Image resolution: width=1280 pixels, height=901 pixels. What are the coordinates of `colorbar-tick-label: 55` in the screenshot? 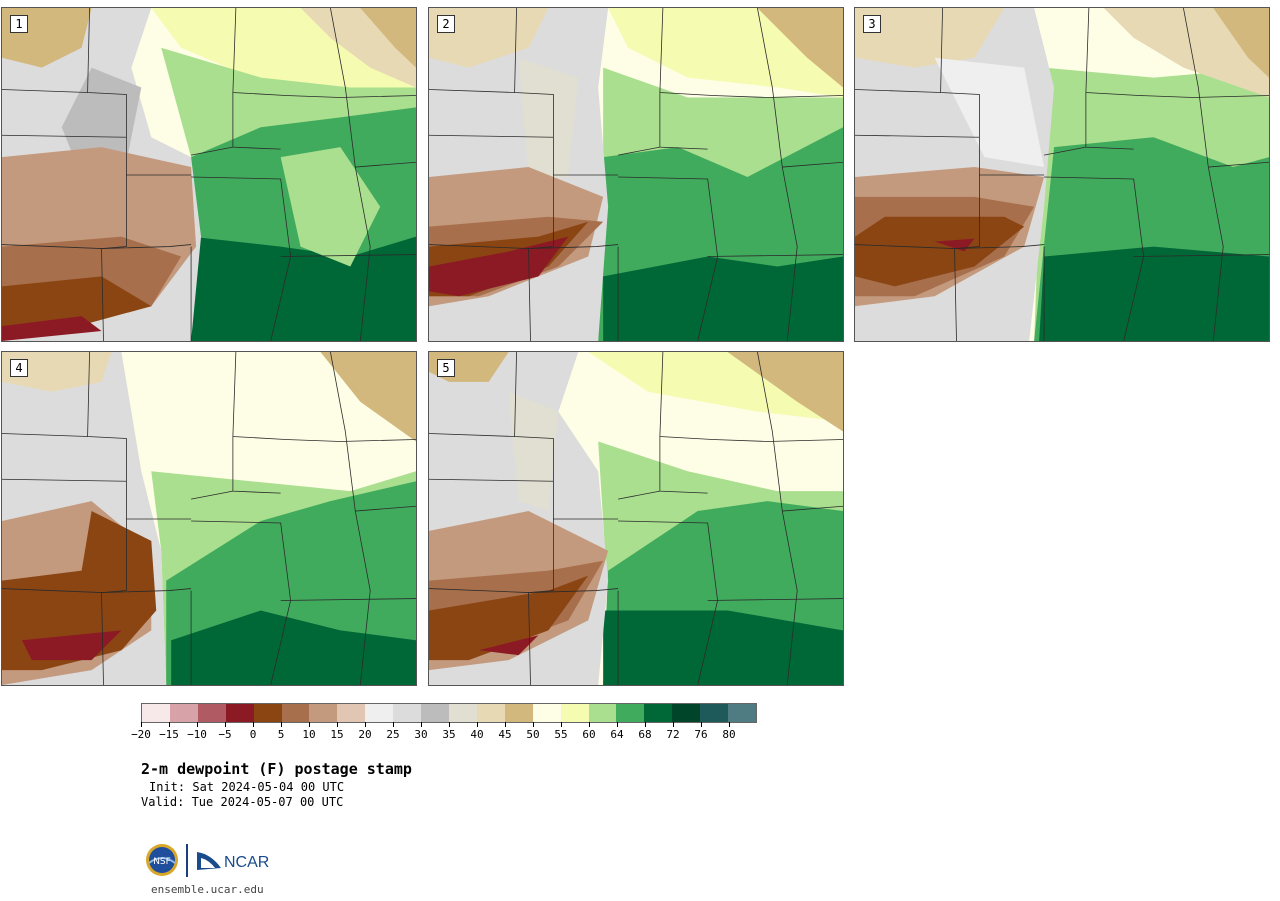 It's located at (561, 734).